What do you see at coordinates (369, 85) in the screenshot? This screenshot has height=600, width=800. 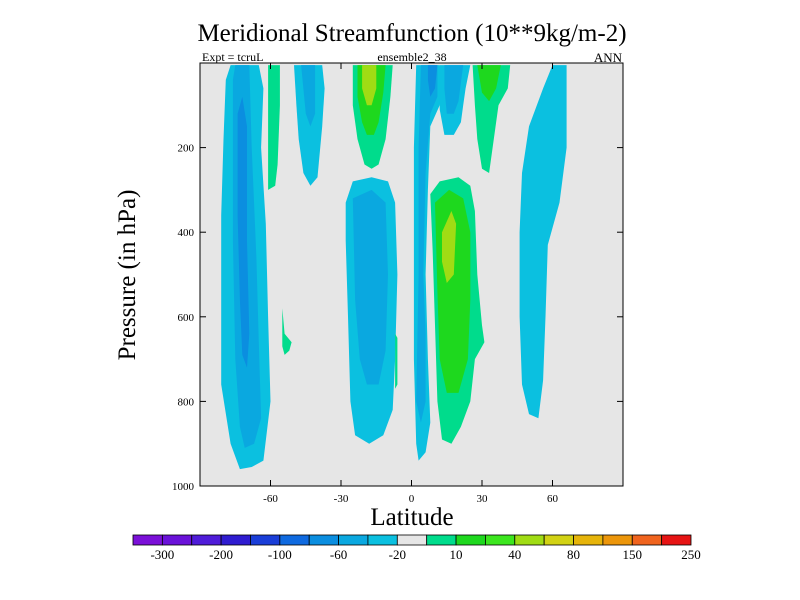 I see `contour-trop-upper-pos-core` at bounding box center [369, 85].